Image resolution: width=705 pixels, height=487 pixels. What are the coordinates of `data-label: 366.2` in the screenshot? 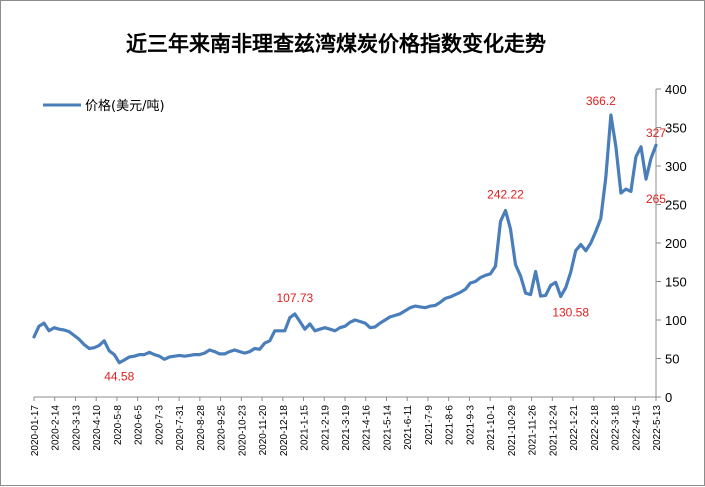 It's located at (601, 101).